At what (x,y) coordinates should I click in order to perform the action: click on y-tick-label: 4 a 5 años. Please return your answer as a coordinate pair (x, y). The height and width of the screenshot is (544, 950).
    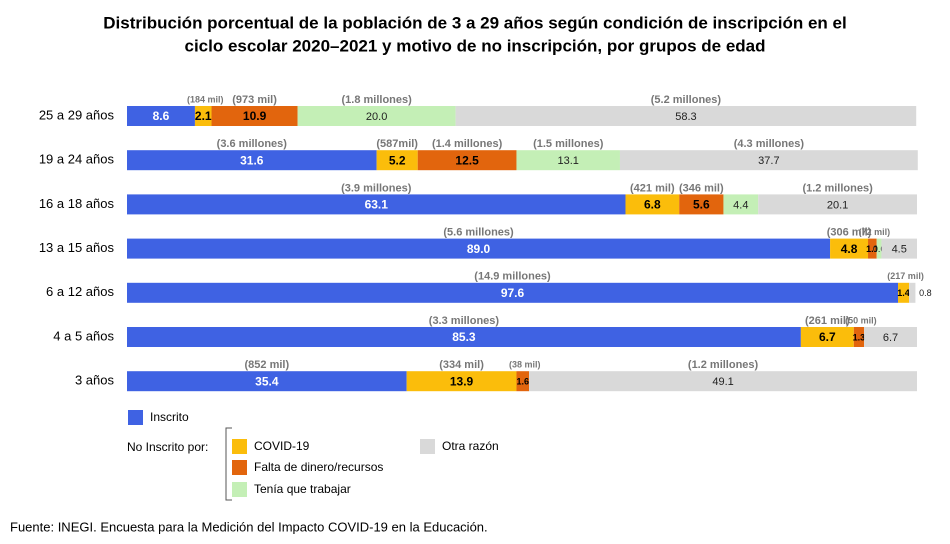
    Looking at the image, I should click on (83, 335).